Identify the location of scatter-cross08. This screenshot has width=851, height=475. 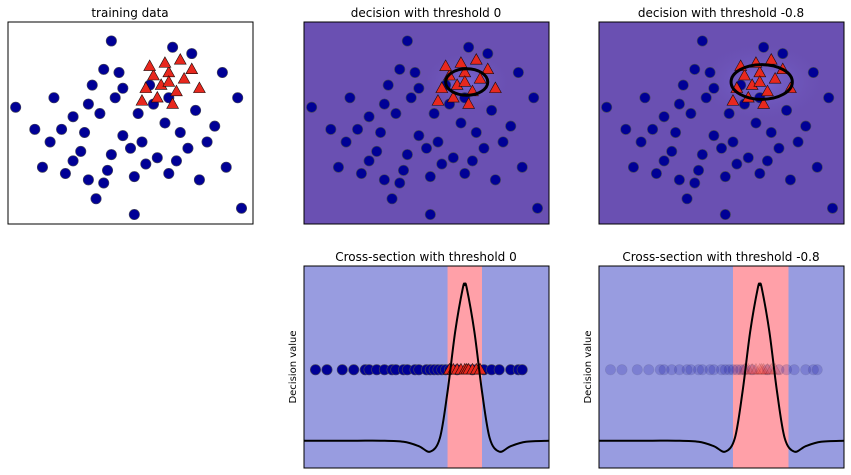
(713, 369).